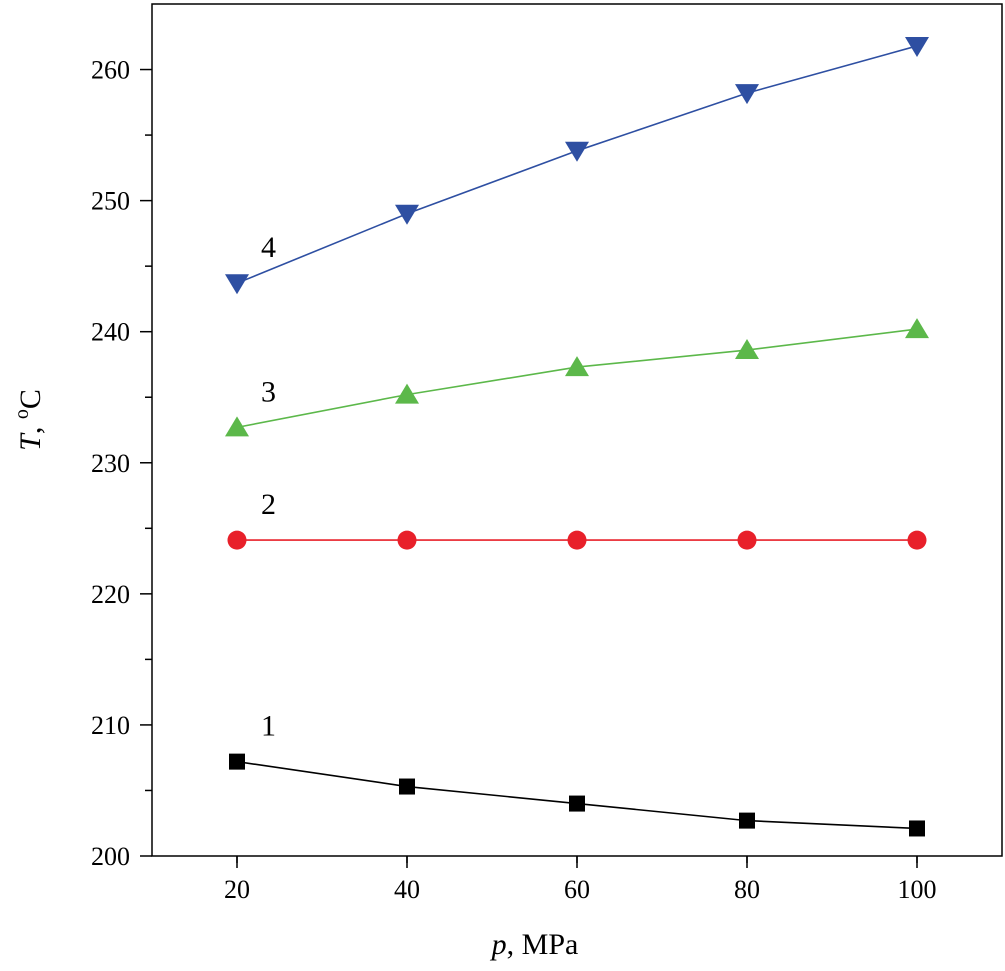 This screenshot has width=1005, height=971. I want to click on y-tick-label: 230, so click(110, 463).